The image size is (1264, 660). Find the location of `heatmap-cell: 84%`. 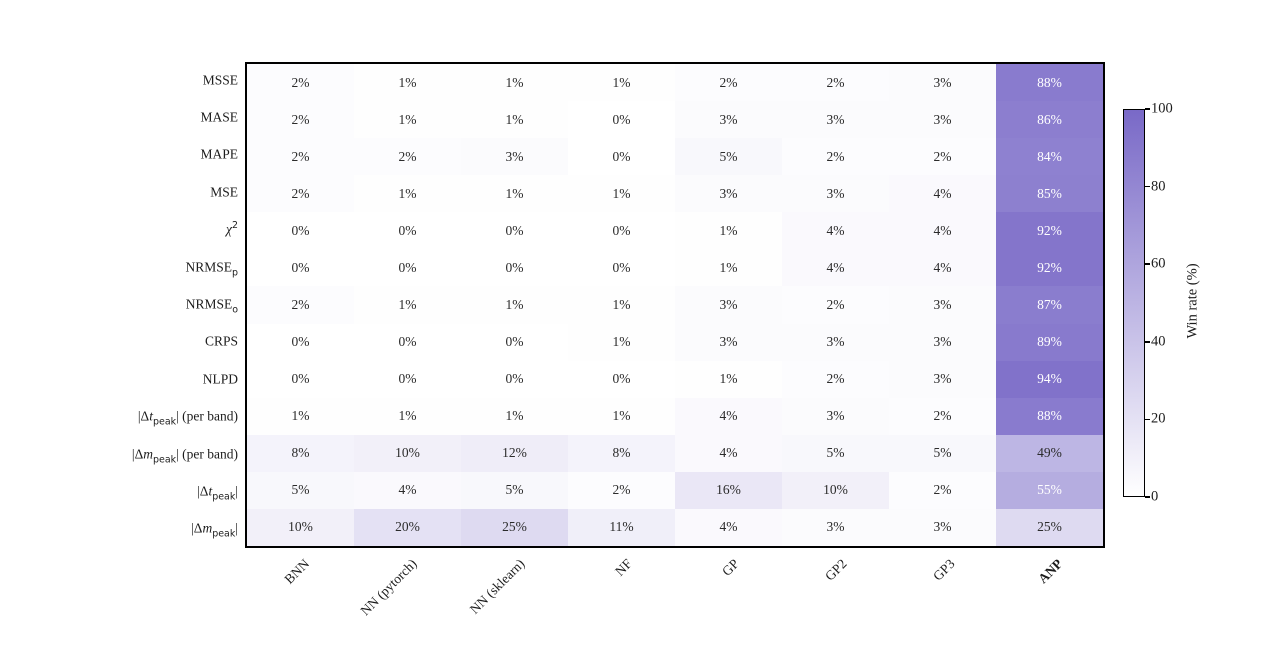

heatmap-cell: 84% is located at coordinates (1049, 157).